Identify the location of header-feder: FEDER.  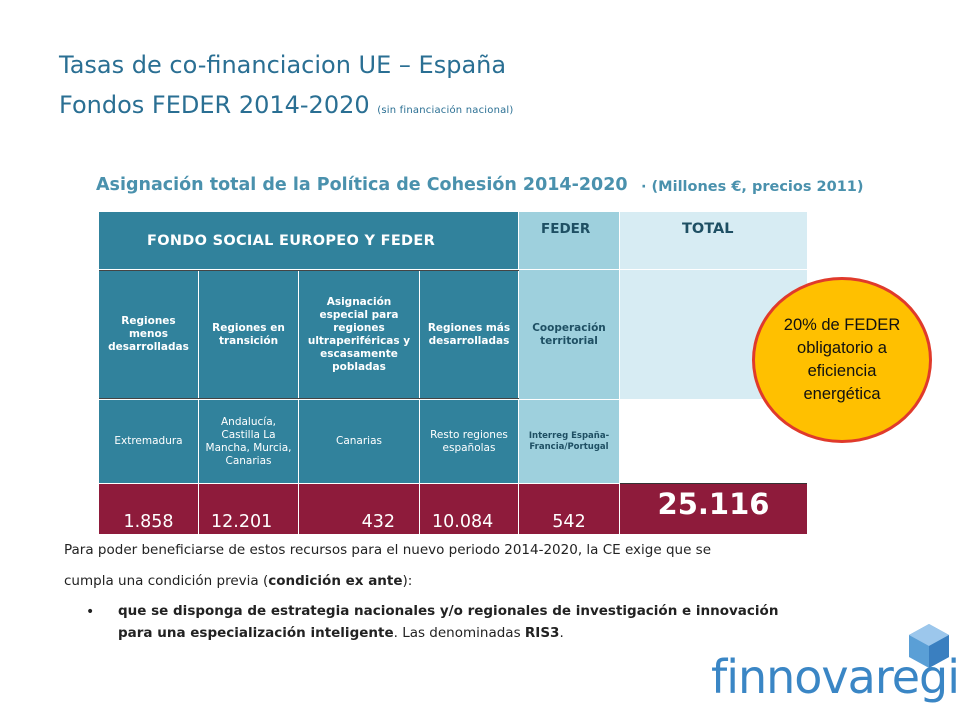
(569, 241).